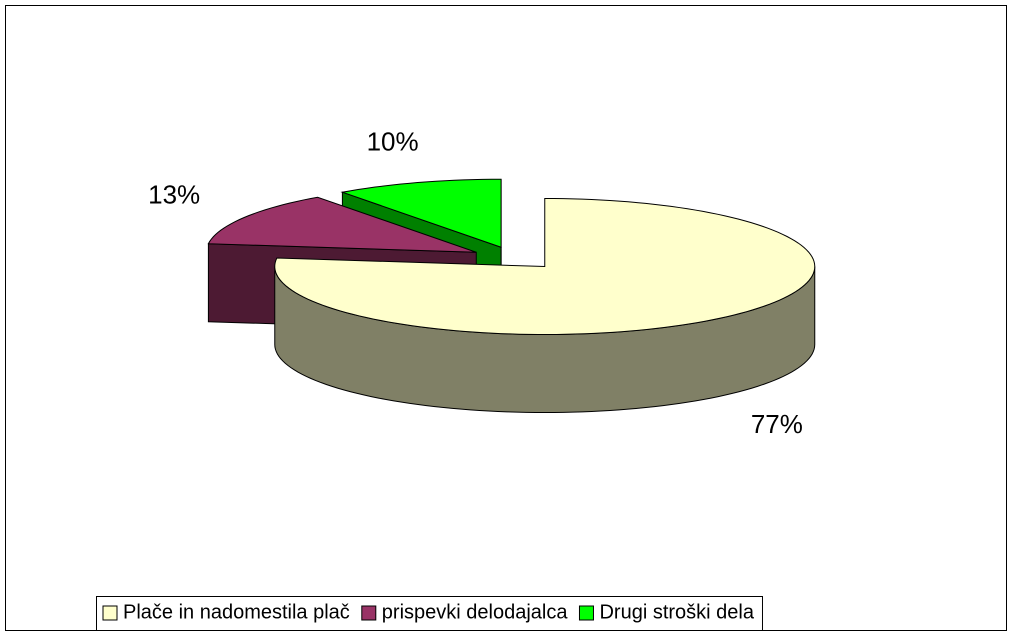 The height and width of the screenshot is (637, 1013). Describe the element at coordinates (777, 424) in the screenshot. I see `data-label: 77%` at that location.